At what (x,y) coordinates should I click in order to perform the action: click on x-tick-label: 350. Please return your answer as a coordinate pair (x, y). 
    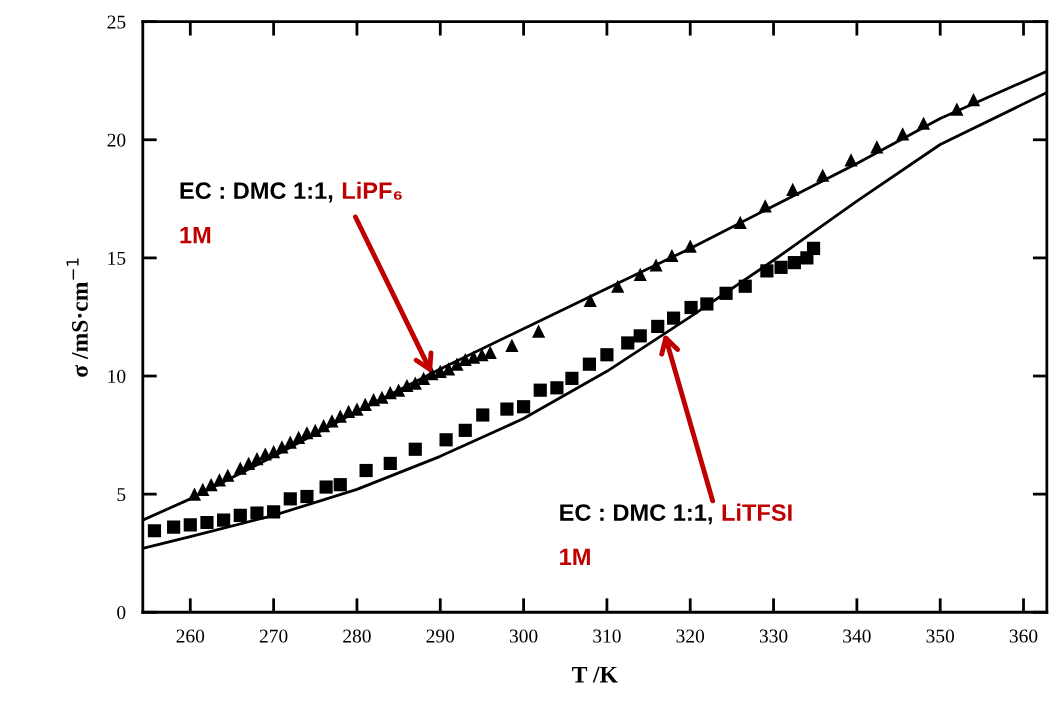
    Looking at the image, I should click on (940, 636).